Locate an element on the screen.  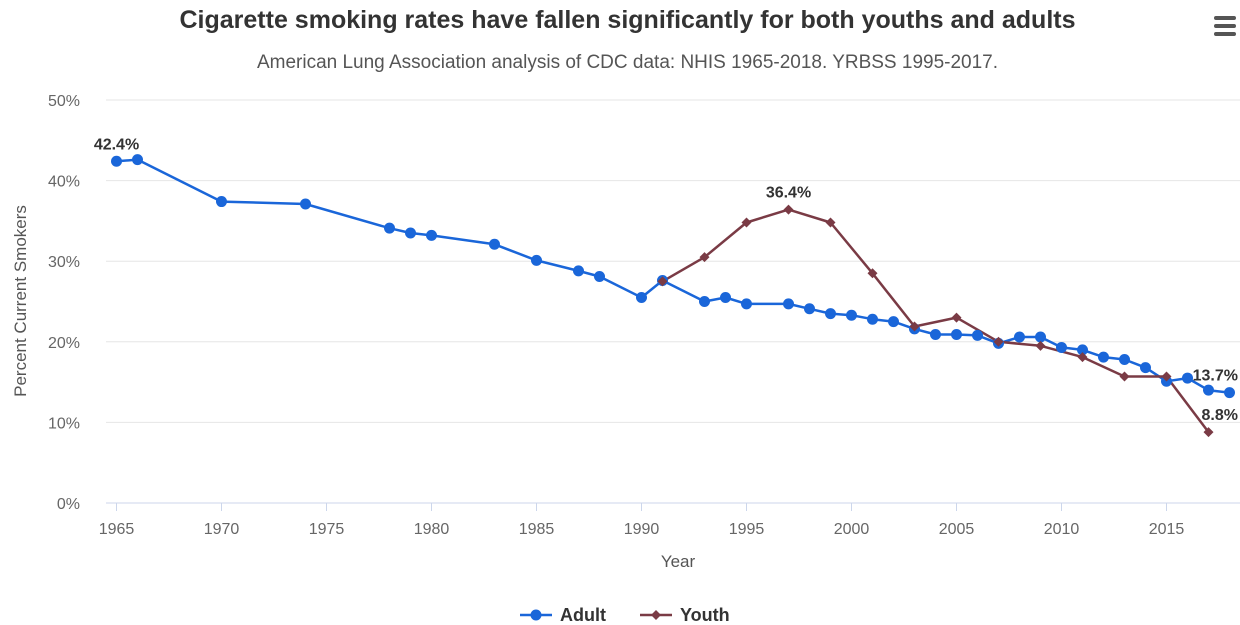
x-tick-label: 1995 is located at coordinates (747, 529).